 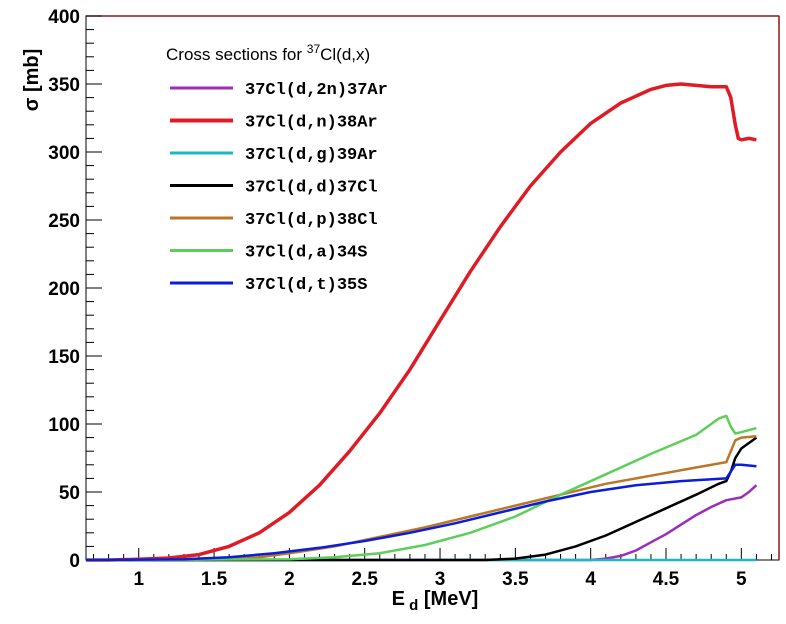 I want to click on x-axis-title: E d [MeV], so click(x=435, y=601).